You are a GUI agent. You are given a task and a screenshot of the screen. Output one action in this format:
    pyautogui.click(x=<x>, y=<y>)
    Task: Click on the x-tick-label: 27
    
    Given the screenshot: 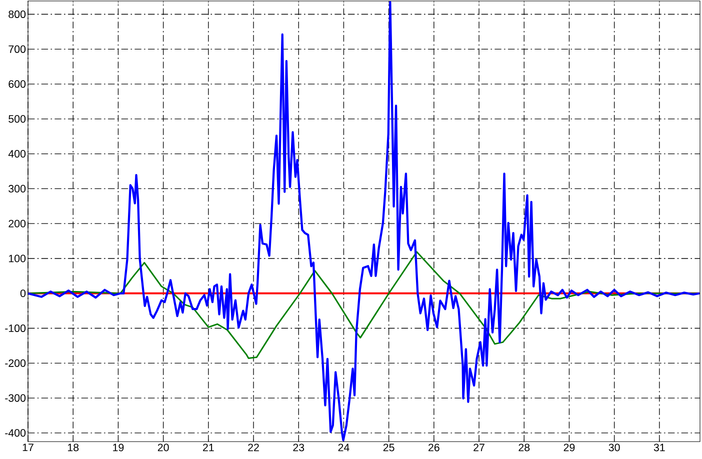 What is the action you would take?
    pyautogui.click(x=479, y=448)
    